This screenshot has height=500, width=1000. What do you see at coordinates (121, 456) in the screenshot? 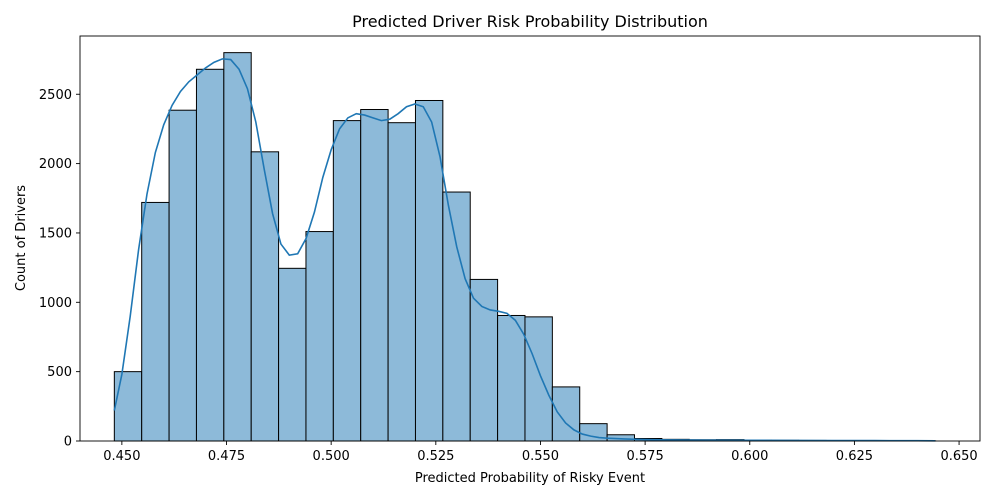
I see `x-tick-label: 0.450` at bounding box center [121, 456].